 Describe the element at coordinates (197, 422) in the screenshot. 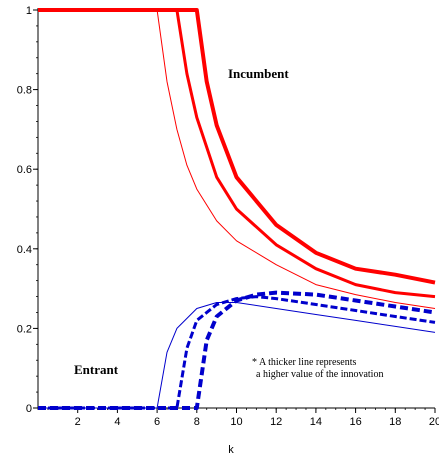

I see `x-tick-label: 8` at that location.